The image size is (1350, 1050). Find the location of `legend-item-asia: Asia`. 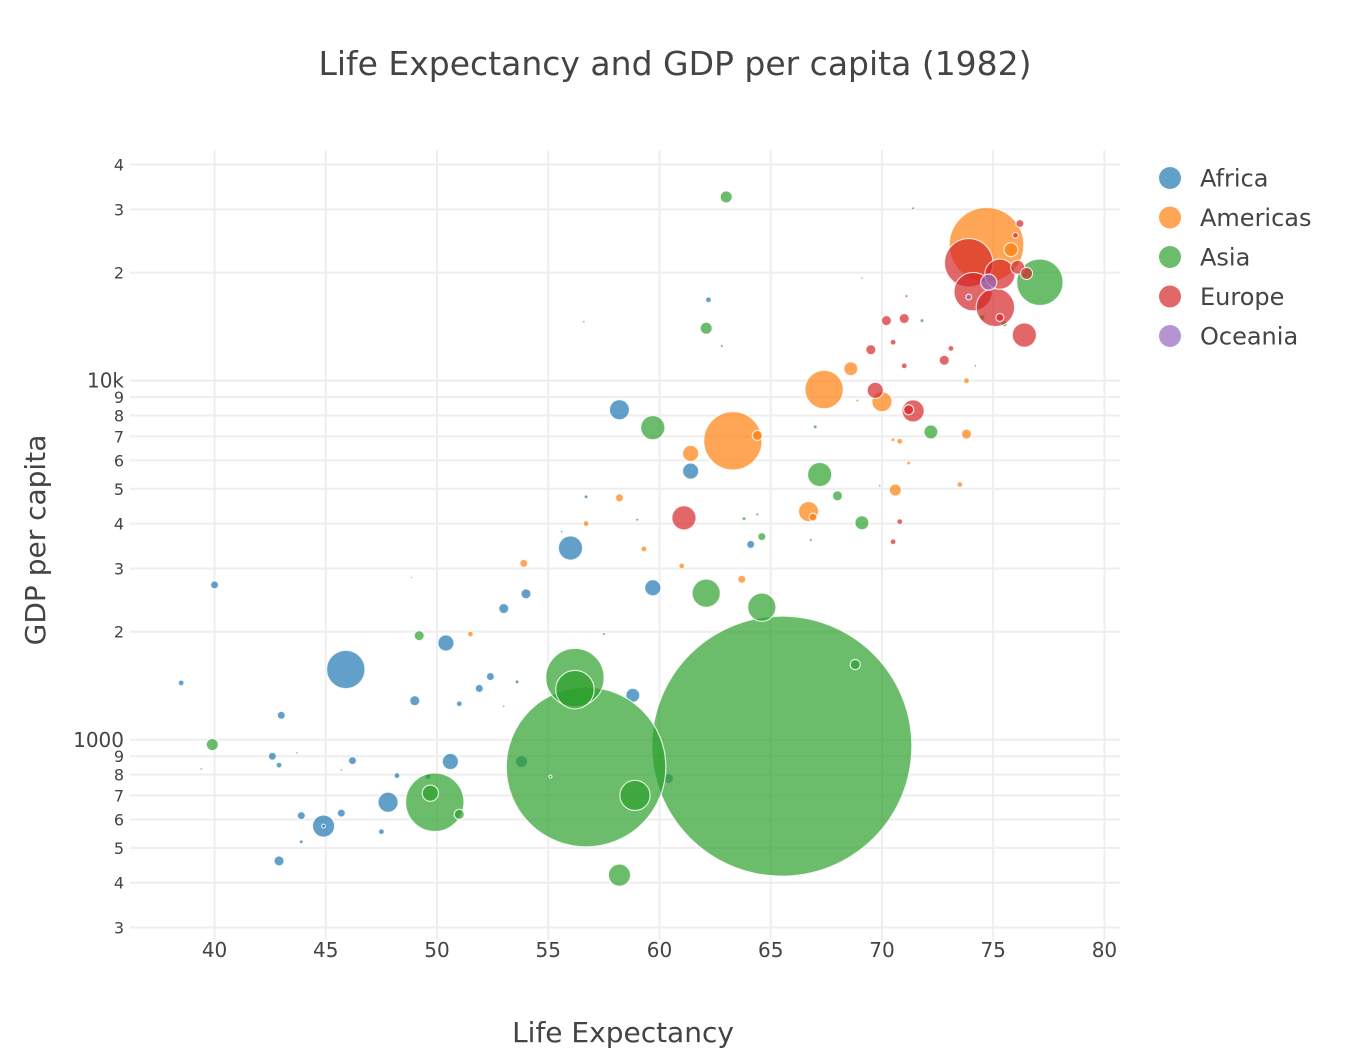

legend-item-asia: Asia is located at coordinates (1204, 258).